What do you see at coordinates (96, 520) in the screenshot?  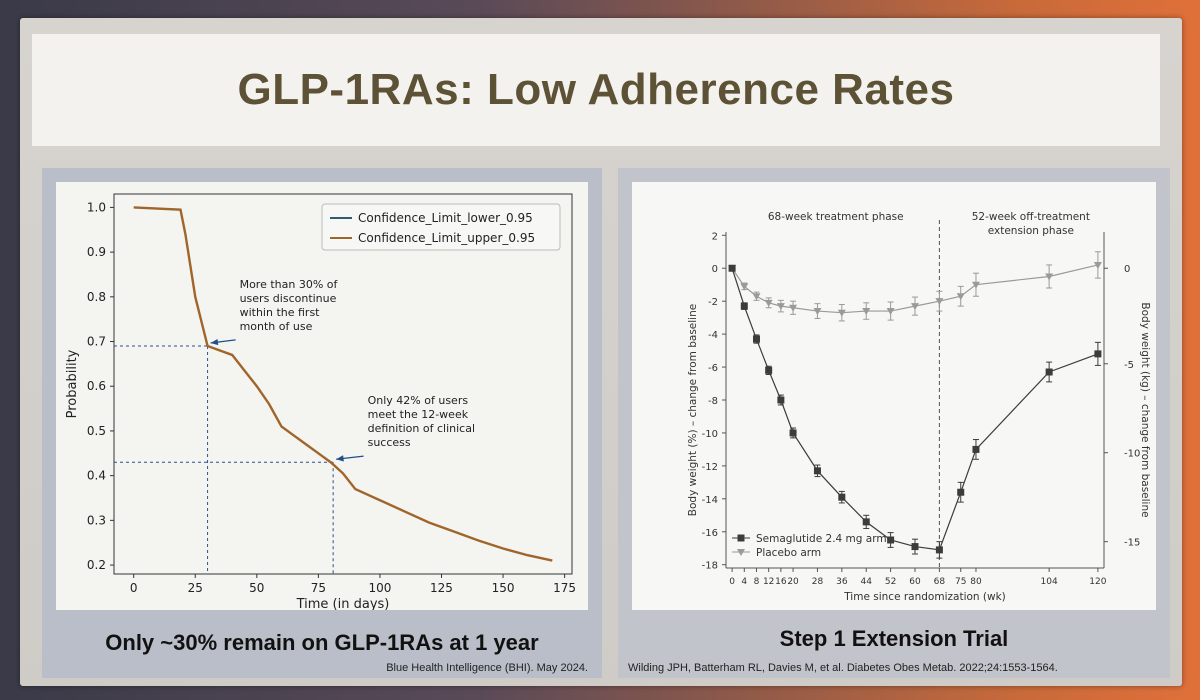 I see `y-tick-label: 0.3` at bounding box center [96, 520].